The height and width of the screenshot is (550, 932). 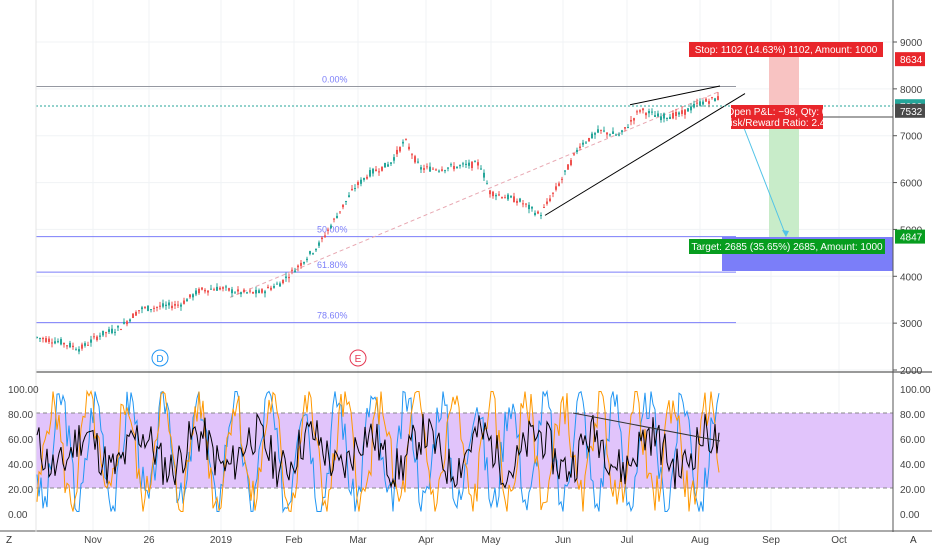 I want to click on time-tick-label: 2019, so click(x=221, y=540).